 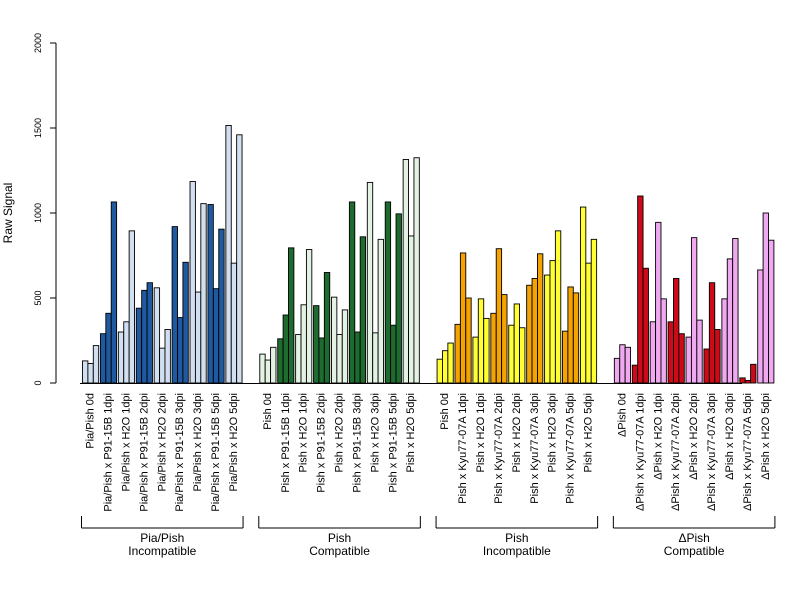 What do you see at coordinates (38, 297) in the screenshot?
I see `y-tick-label: 500` at bounding box center [38, 297].